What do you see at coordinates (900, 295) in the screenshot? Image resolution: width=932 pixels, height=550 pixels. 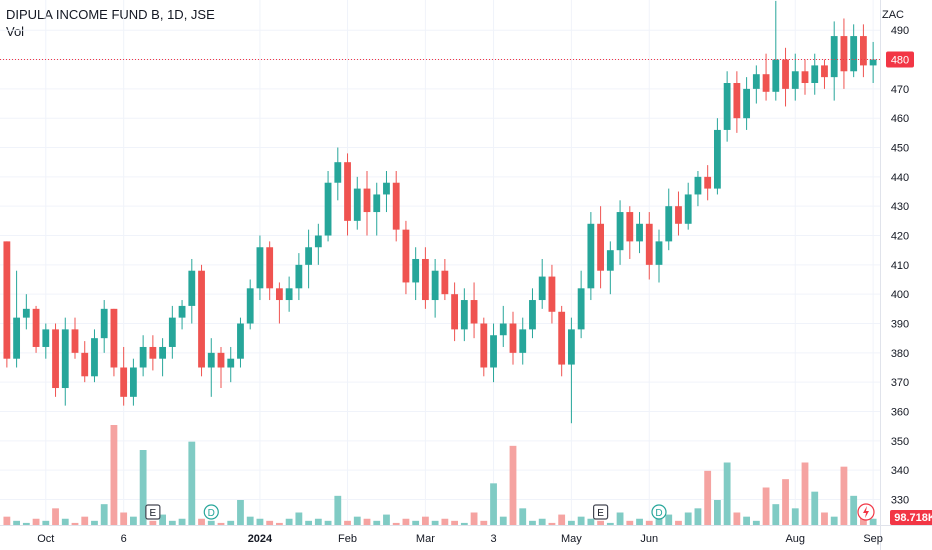 I see `y-tick-label: 400` at bounding box center [900, 295].